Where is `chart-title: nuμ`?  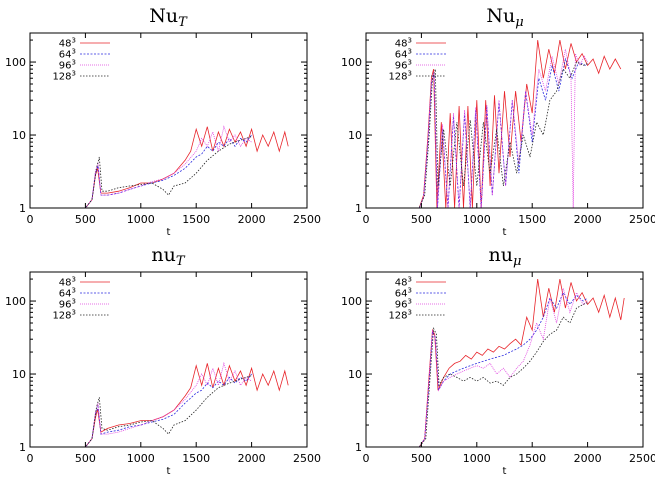 chart-title: nuμ is located at coordinates (505, 256).